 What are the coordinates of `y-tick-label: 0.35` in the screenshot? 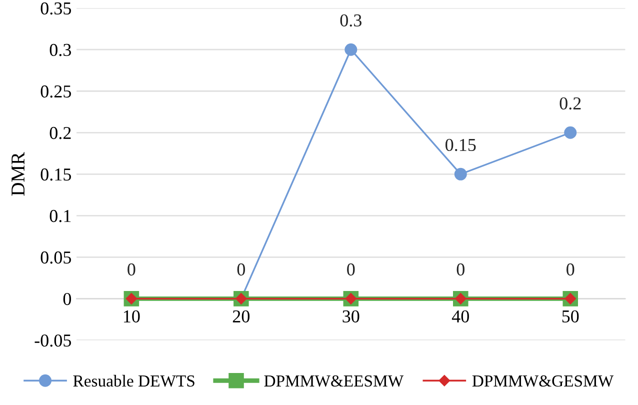 It's located at (55, 8).